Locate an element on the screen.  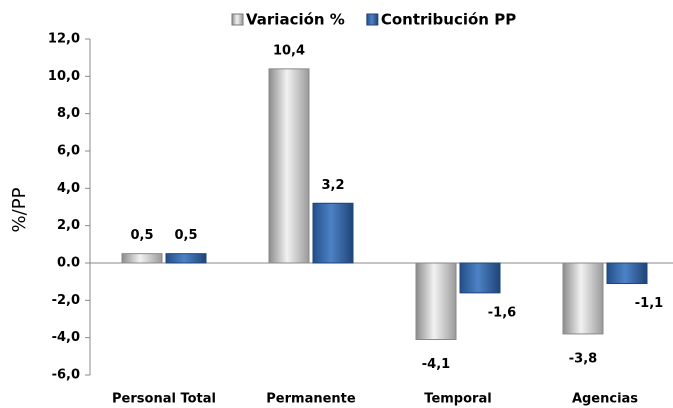
y-tick-label: 8,0 is located at coordinates (68, 113).